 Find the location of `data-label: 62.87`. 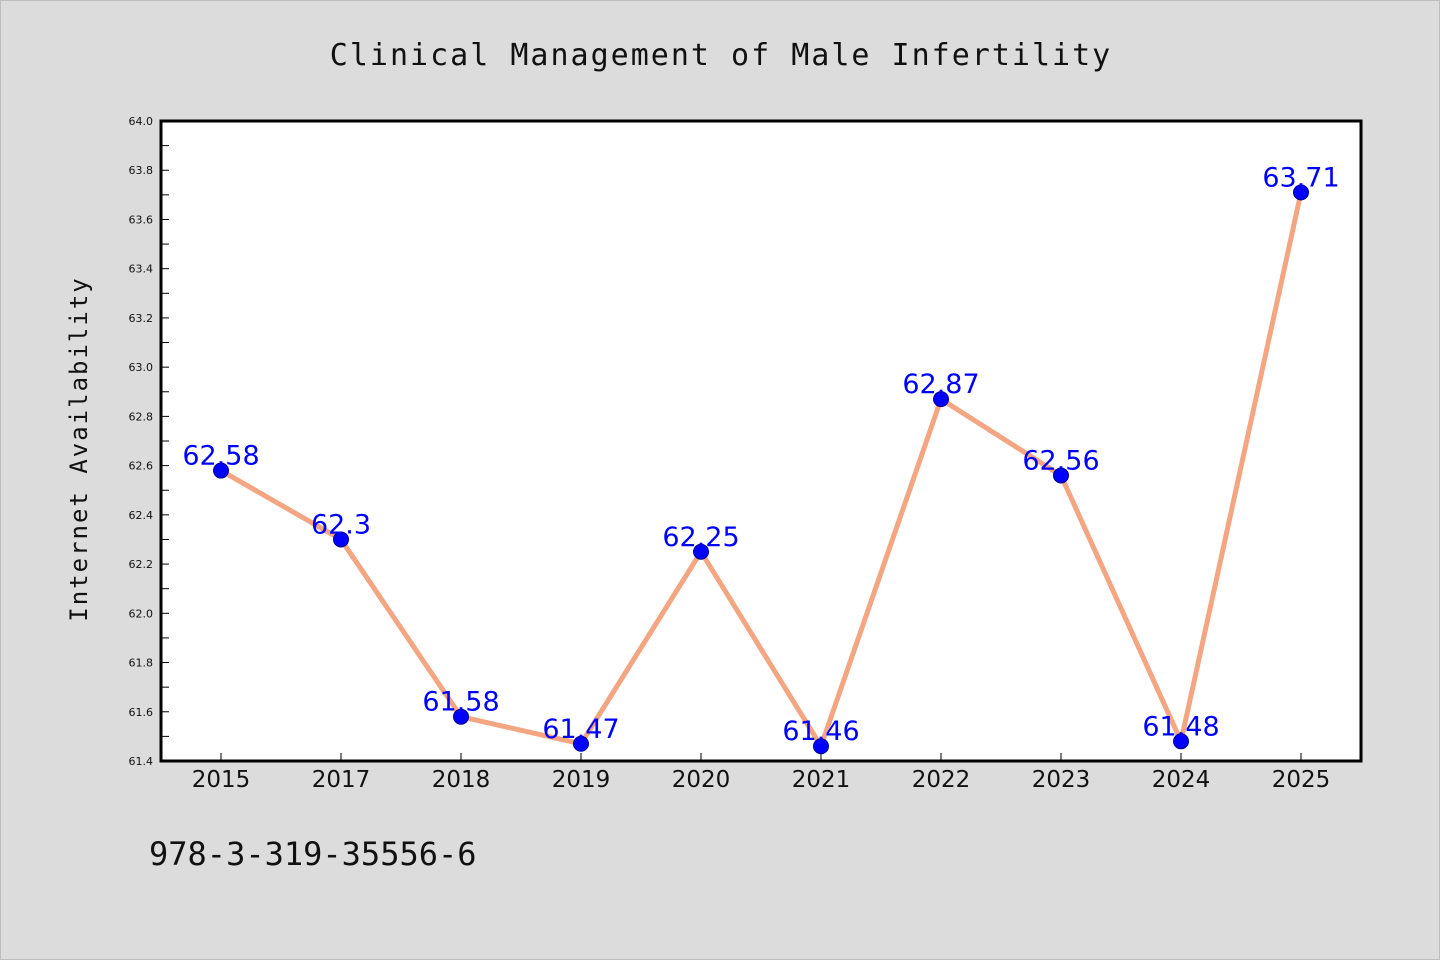

data-label: 62.87 is located at coordinates (940, 384).